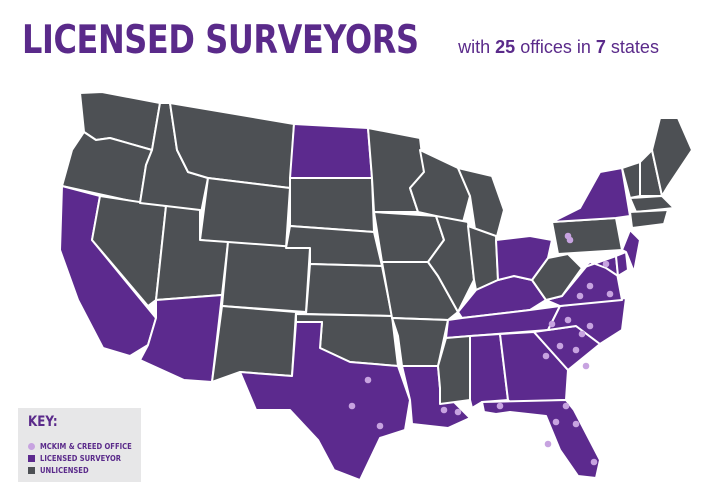 Image resolution: width=703 pixels, height=500 pixels. Describe the element at coordinates (587, 236) in the screenshot. I see `state-pennsylvania` at that location.